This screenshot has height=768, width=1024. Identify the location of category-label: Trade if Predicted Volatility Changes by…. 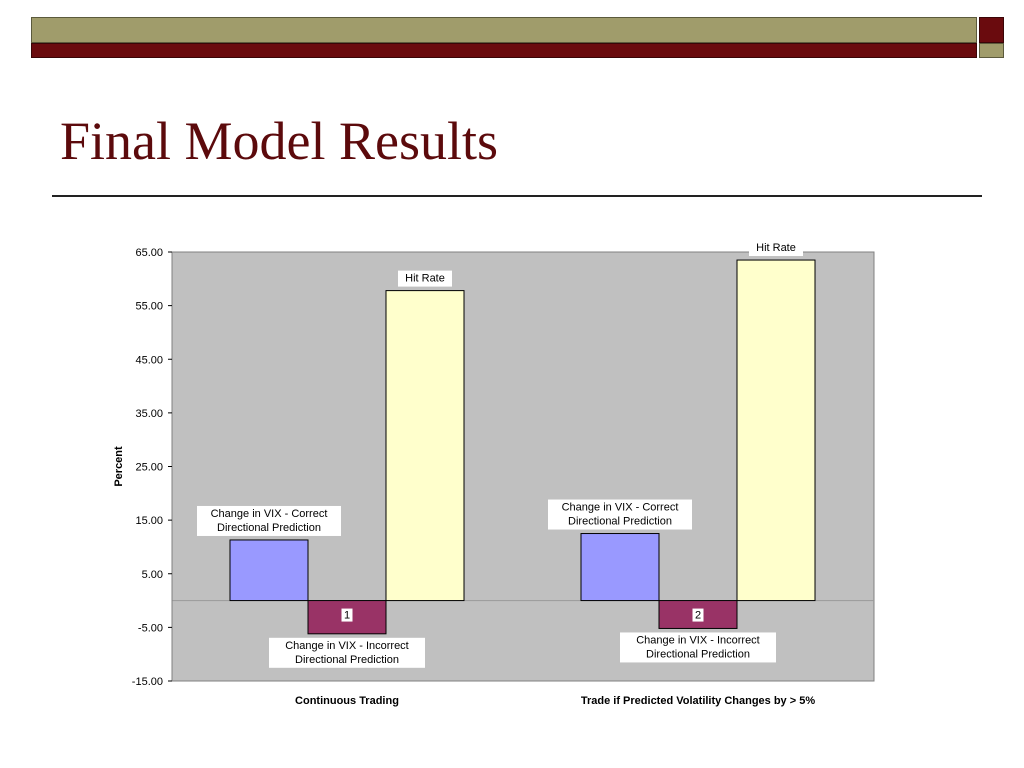
(698, 701).